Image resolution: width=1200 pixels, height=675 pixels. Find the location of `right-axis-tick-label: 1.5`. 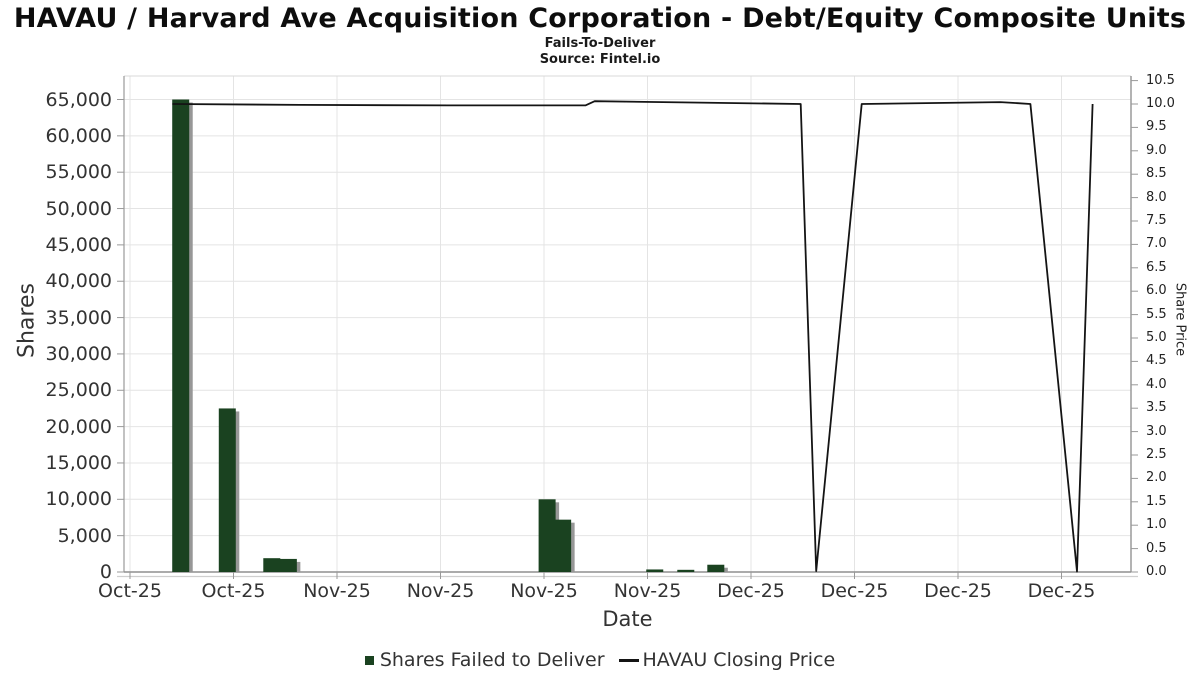

right-axis-tick-label: 1.5 is located at coordinates (1156, 501).